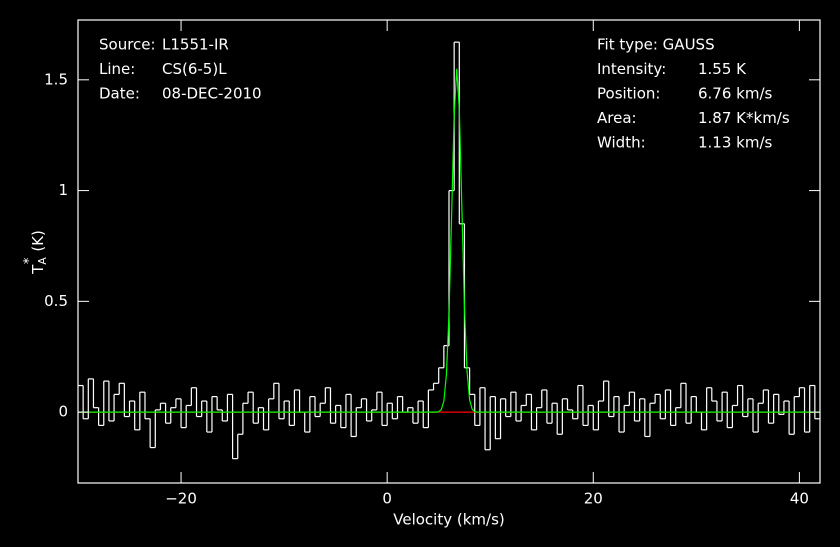  What do you see at coordinates (38, 241) in the screenshot?
I see `y-label-unit: (K)` at bounding box center [38, 241].